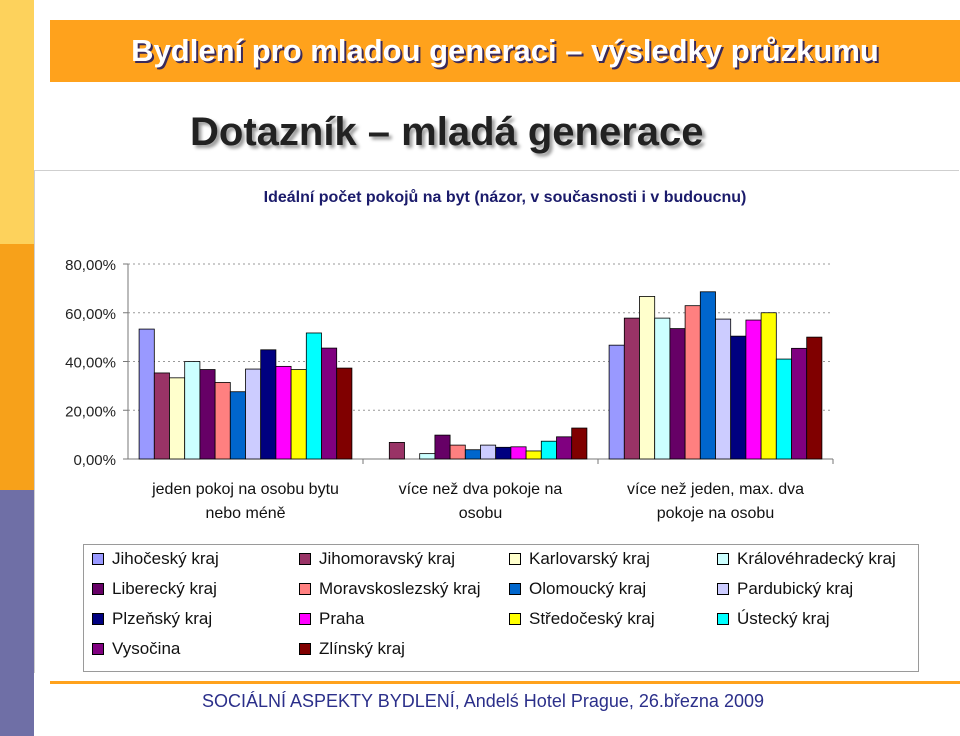 This screenshot has height=736, width=960. I want to click on slide-subtitle: Dotazník – mladá generace, so click(447, 132).